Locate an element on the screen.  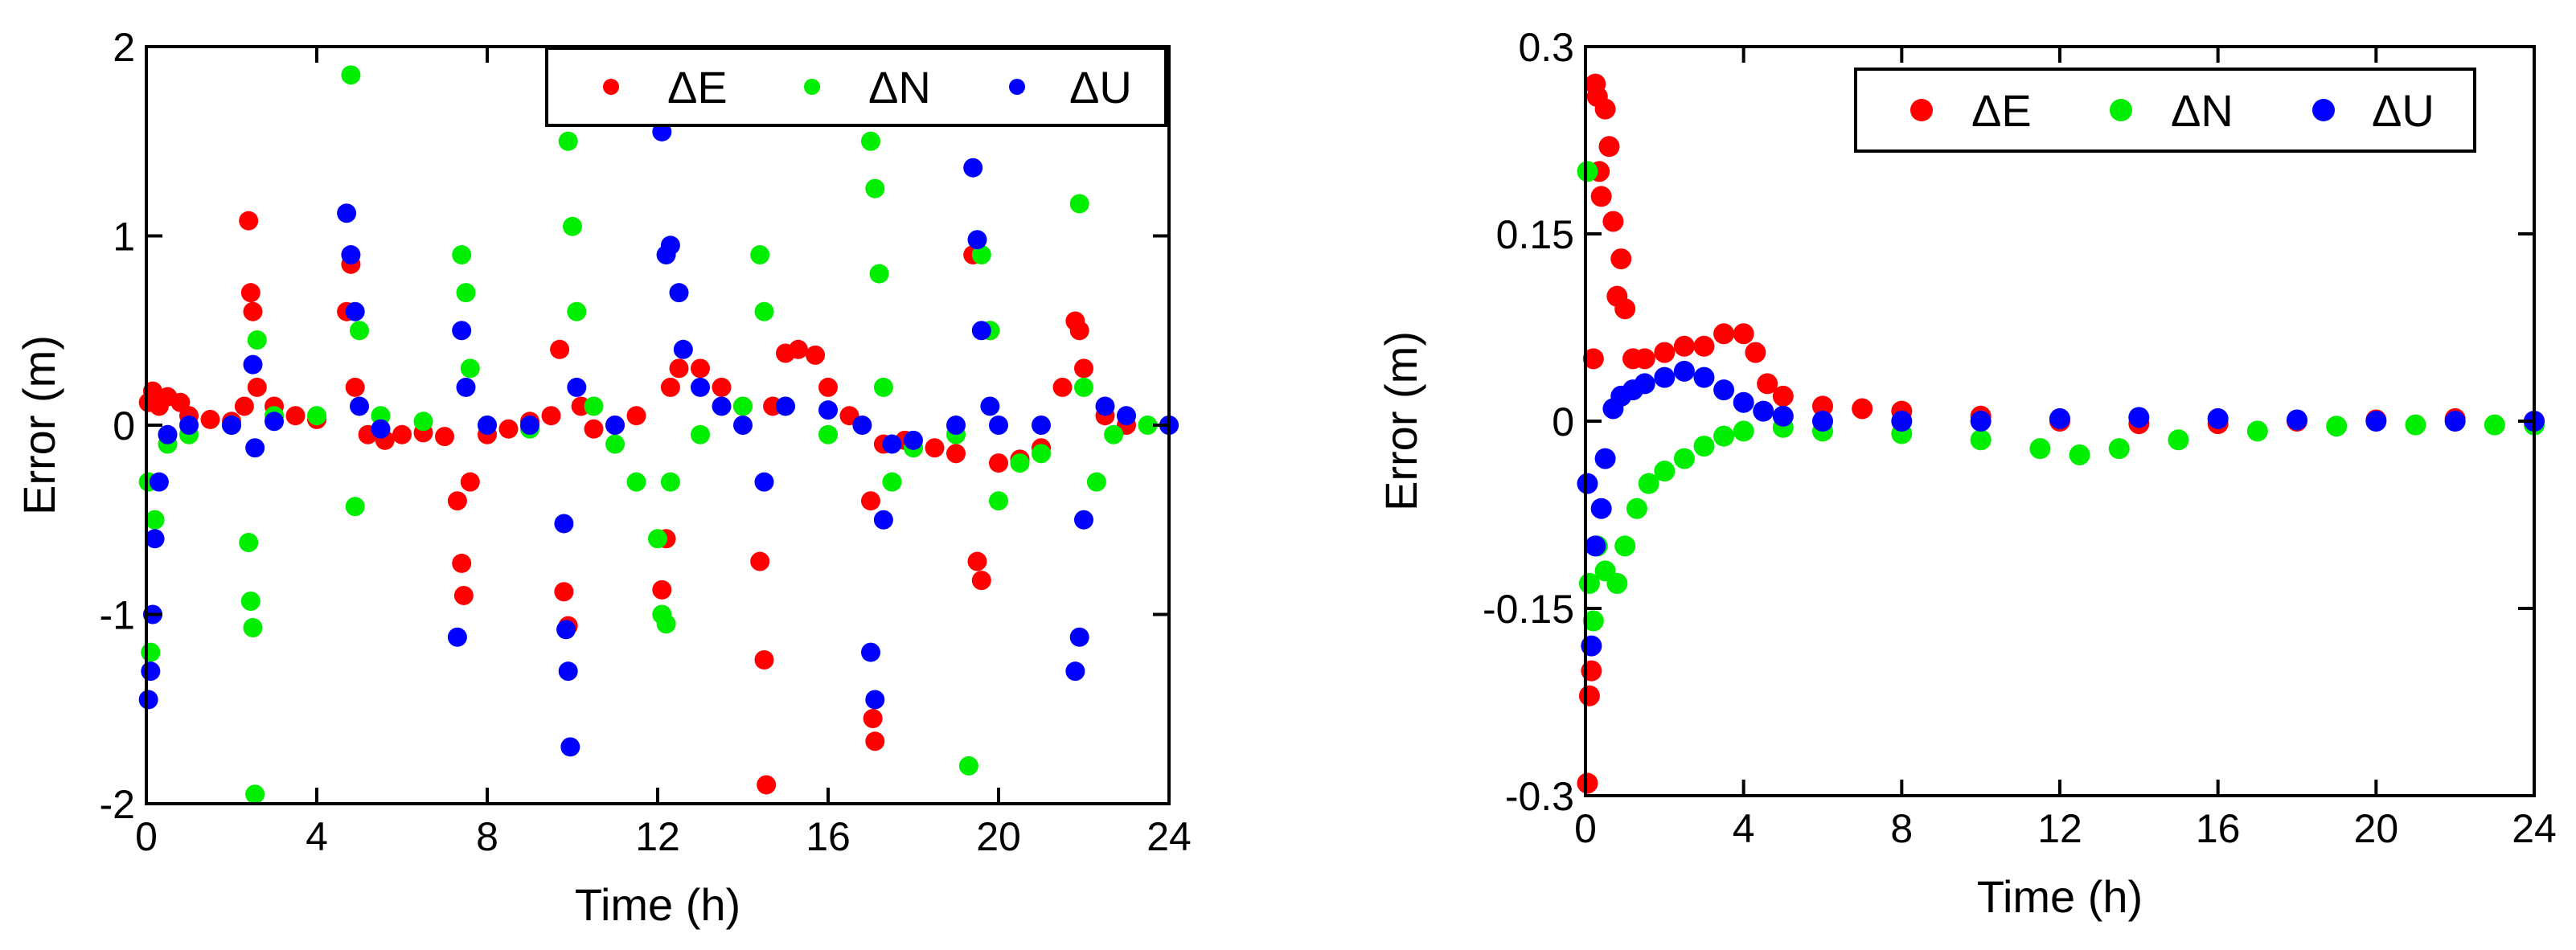
right-y-tick-label: -0.15 is located at coordinates (1528, 609).